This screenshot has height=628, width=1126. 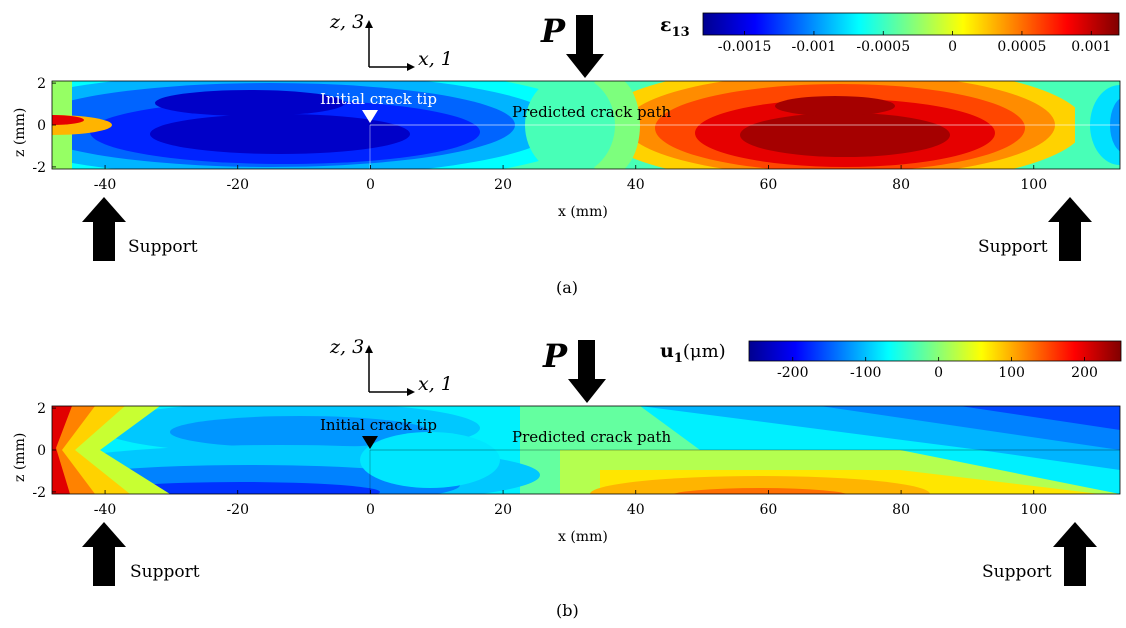 I want to click on support-arrow-left-a, so click(x=104, y=229).